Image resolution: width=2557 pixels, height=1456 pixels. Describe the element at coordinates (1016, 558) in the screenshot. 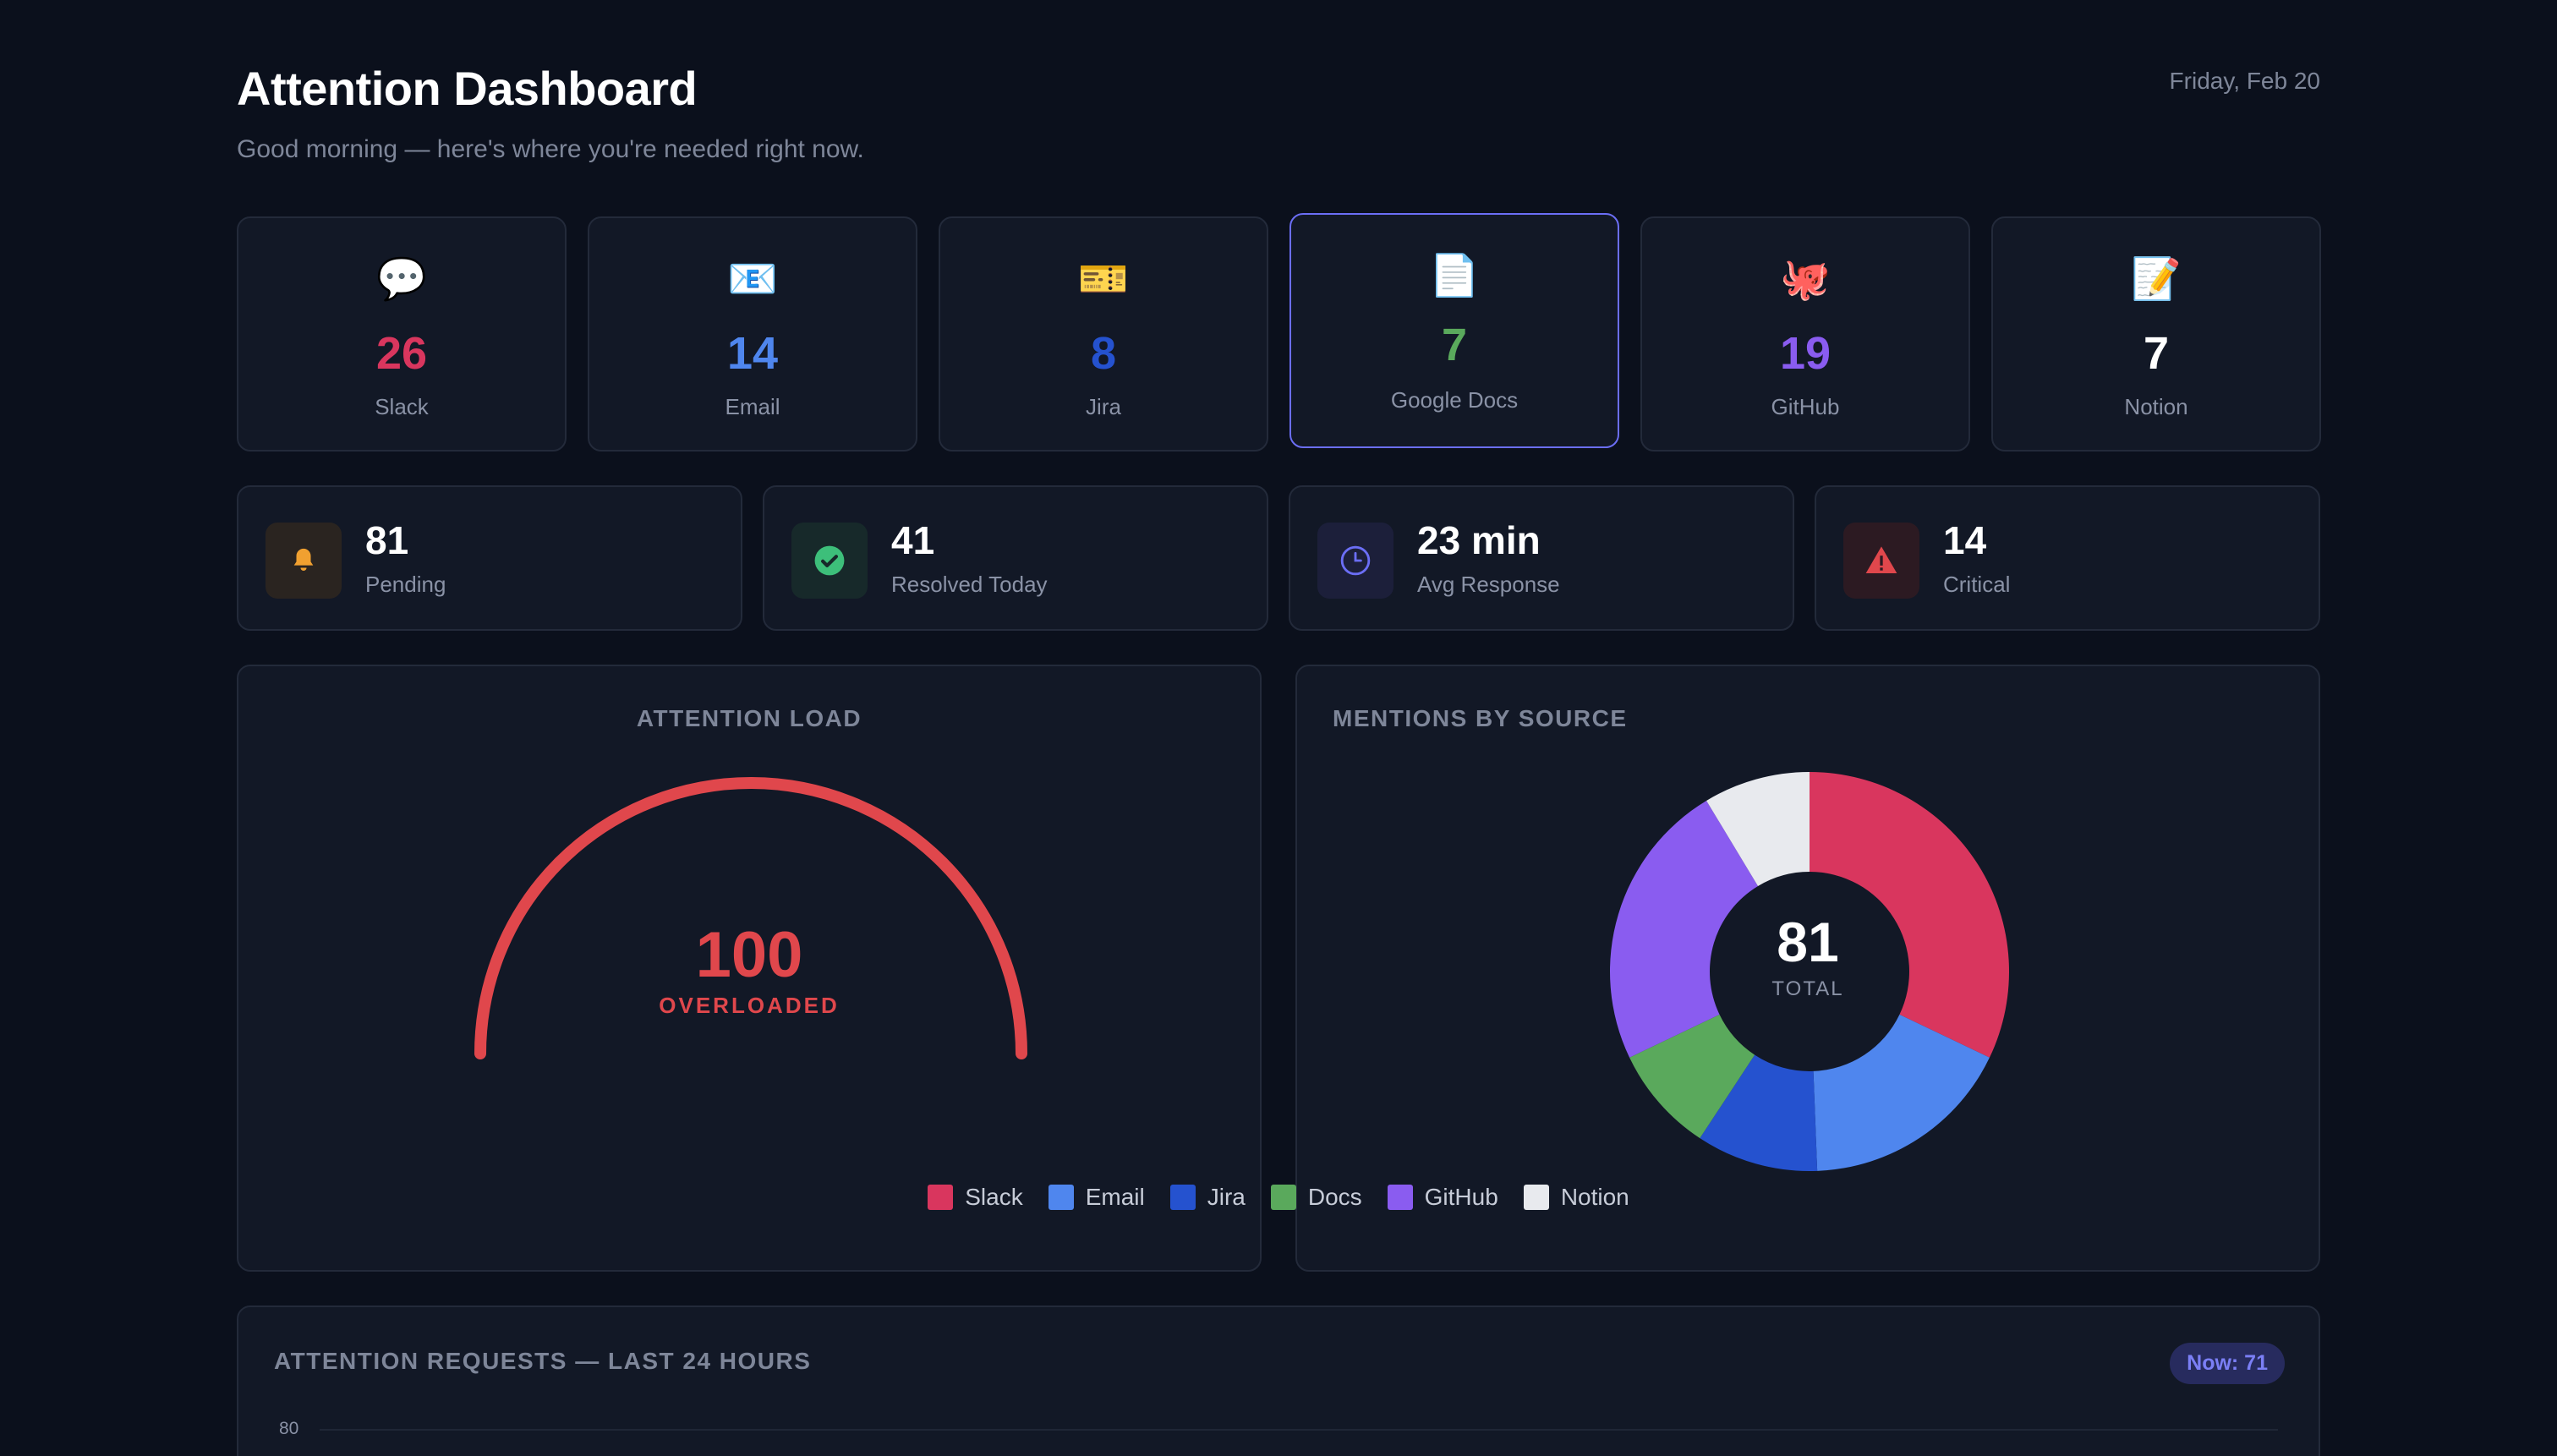

I see `stat-card-resolved: 41 Resolved Today` at that location.